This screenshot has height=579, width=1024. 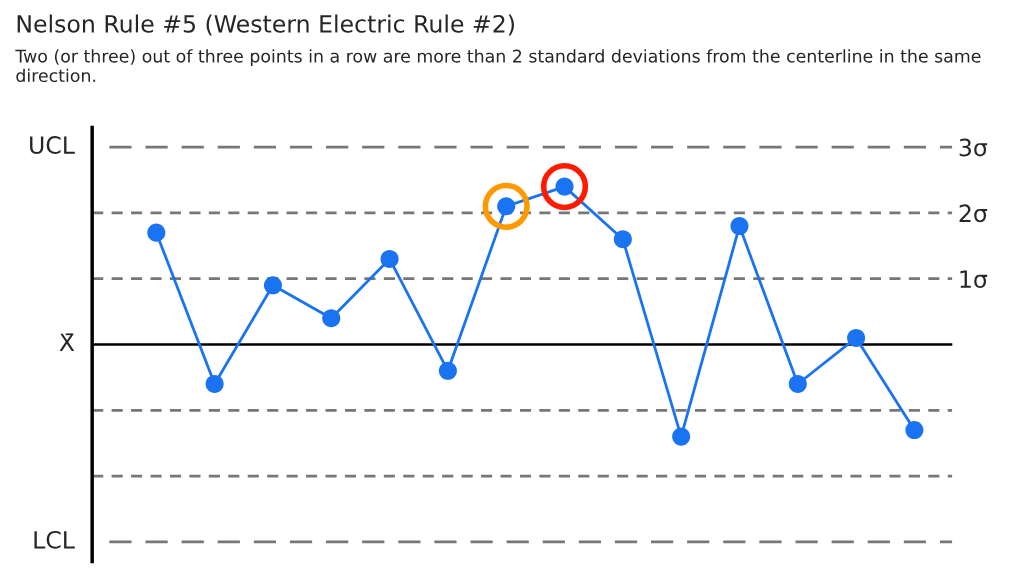 I want to click on ref-line-label: X̄, so click(x=67, y=342).